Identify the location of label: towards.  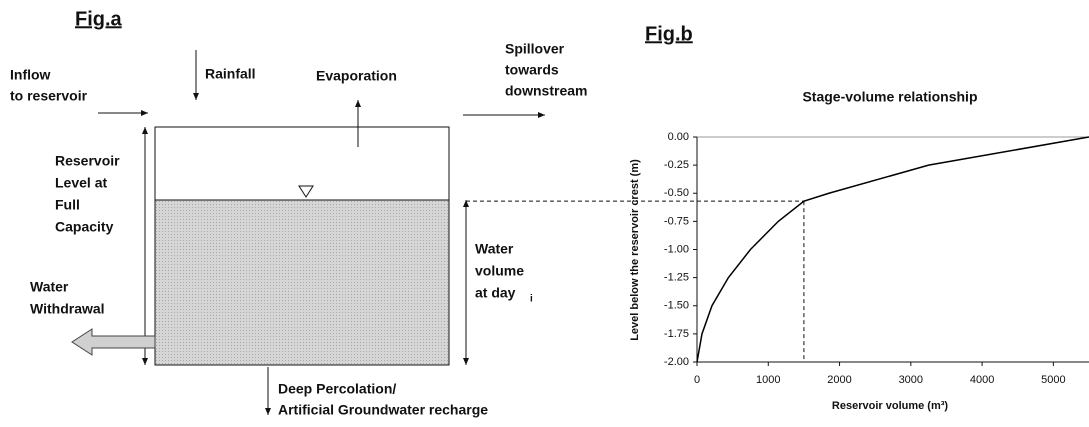
(532, 70).